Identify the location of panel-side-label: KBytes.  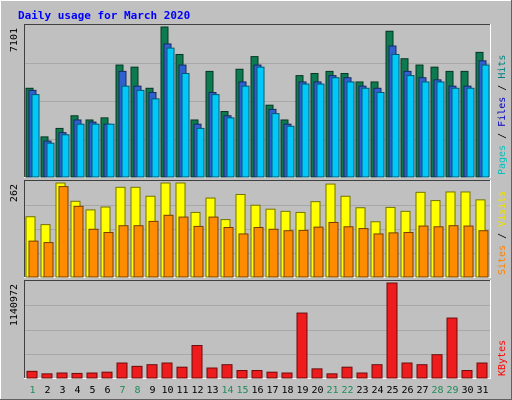
(502, 358).